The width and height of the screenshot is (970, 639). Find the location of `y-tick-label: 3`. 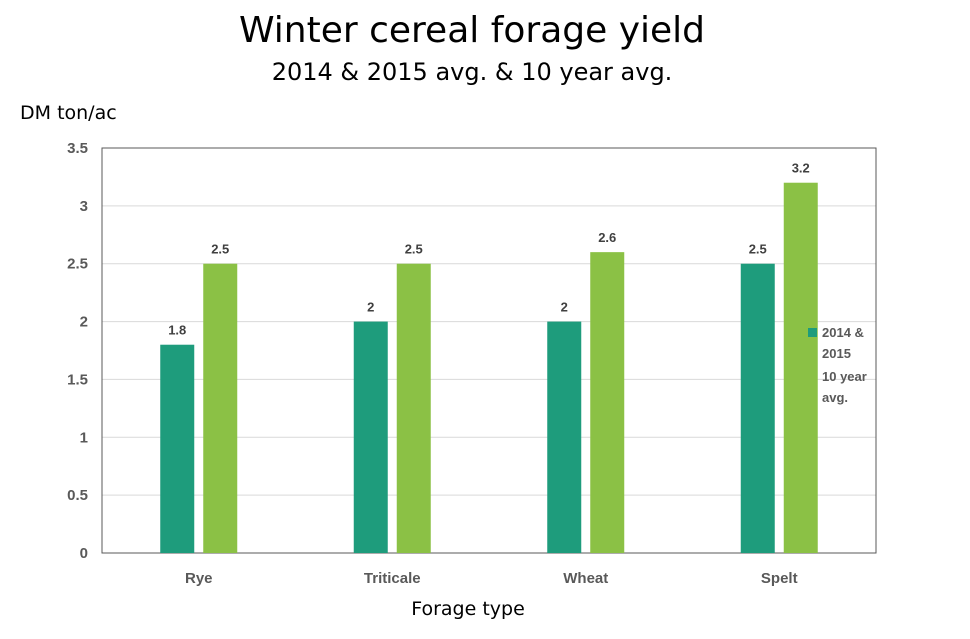

y-tick-label: 3 is located at coordinates (84, 206).